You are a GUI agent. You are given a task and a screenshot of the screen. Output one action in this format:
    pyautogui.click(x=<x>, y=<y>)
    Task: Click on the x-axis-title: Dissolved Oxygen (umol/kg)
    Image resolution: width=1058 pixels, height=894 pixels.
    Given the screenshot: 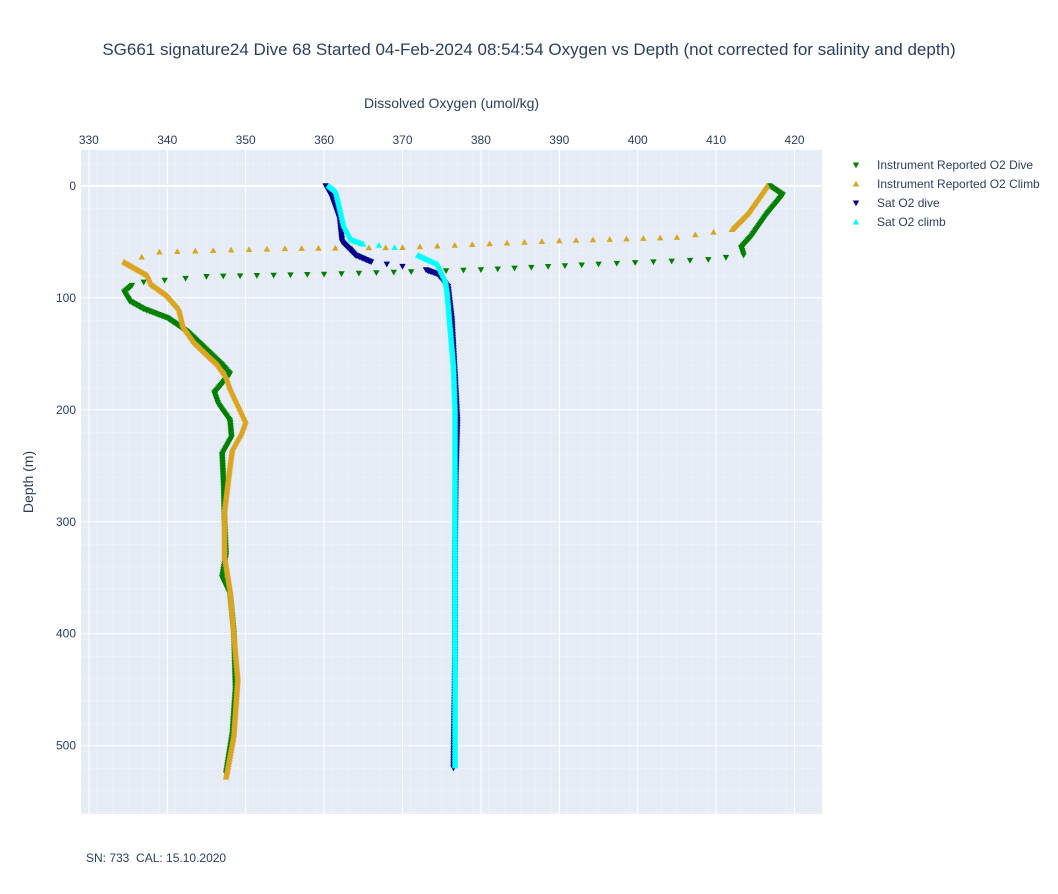 What is the action you would take?
    pyautogui.click(x=451, y=103)
    